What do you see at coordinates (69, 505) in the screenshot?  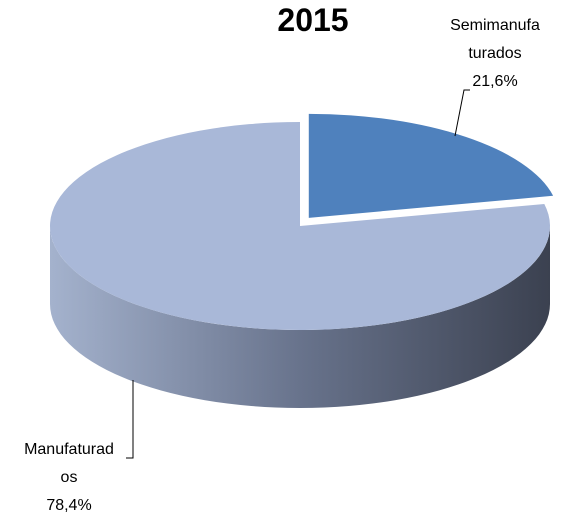 I see `value-label: 78,4%` at bounding box center [69, 505].